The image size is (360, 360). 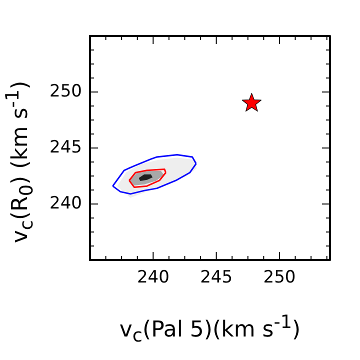 What do you see at coordinates (210, 329) in the screenshot?
I see `x-axis-title: v$_{c}$(Pal 5)(km s$^{-1}$)` at bounding box center [210, 329].